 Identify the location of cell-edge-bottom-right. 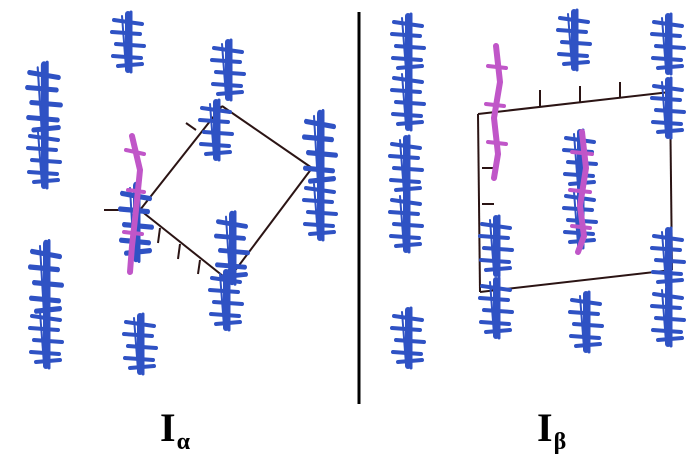
(270, 224).